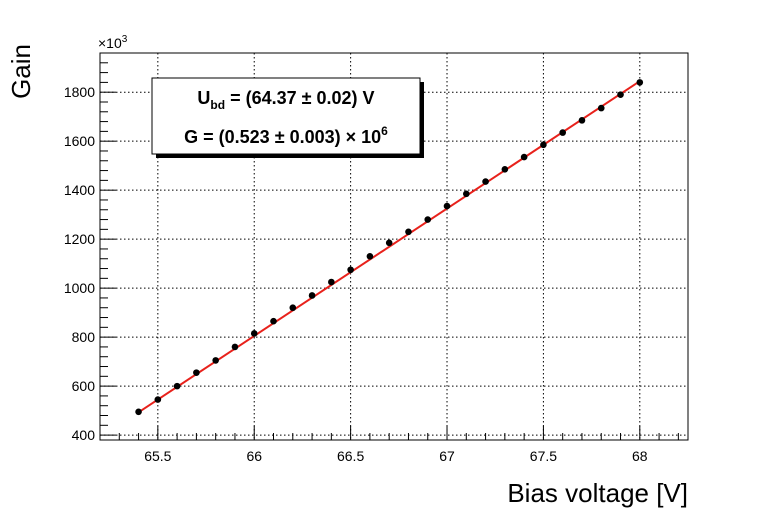 The height and width of the screenshot is (518, 764). Describe the element at coordinates (597, 493) in the screenshot. I see `x-axis-title: Bias voltage [V]` at that location.